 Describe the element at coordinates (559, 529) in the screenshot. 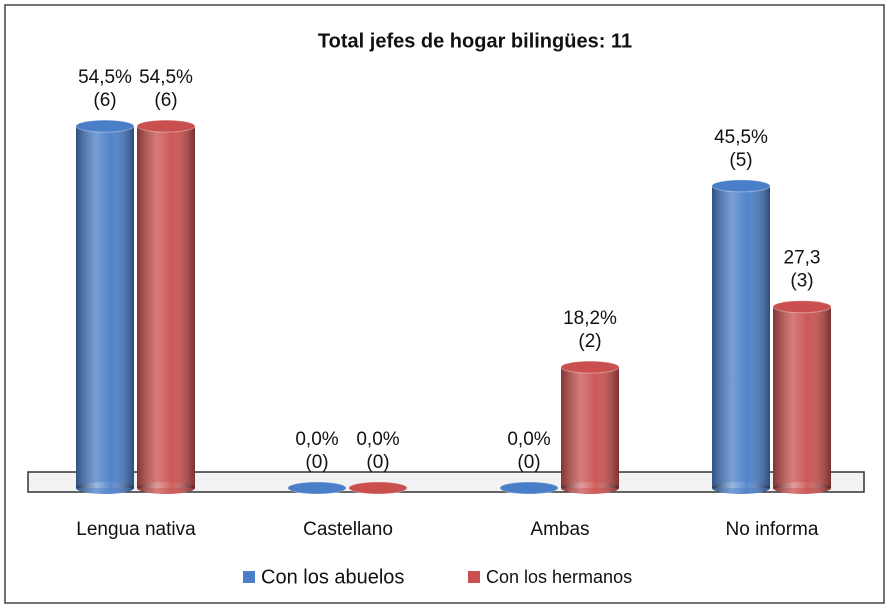

I see `x-tick-label: Ambas` at that location.